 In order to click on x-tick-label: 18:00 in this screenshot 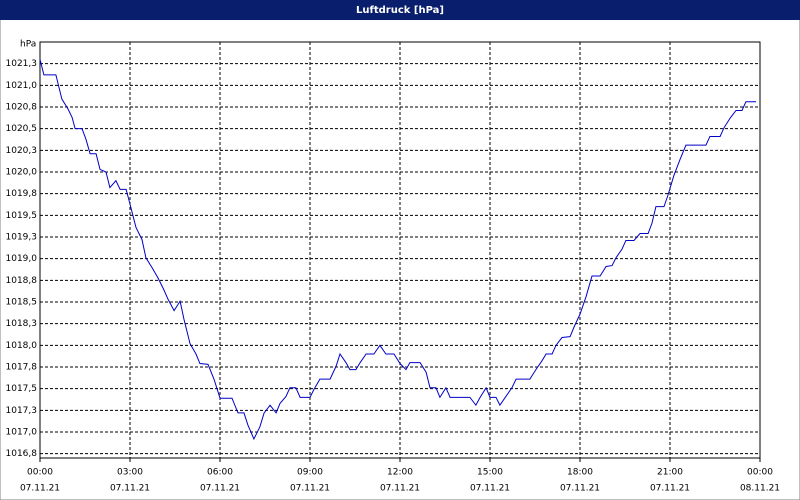, I will do `click(580, 473)`.